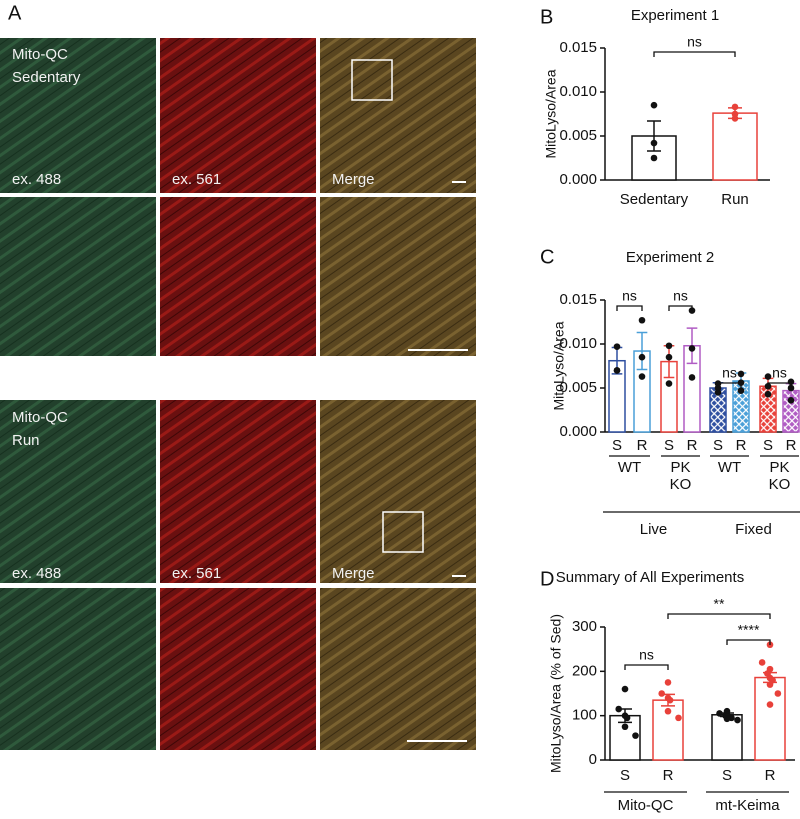 Image resolution: width=800 pixels, height=819 pixels. Describe the element at coordinates (642, 351) in the screenshot. I see `error-bar` at that location.